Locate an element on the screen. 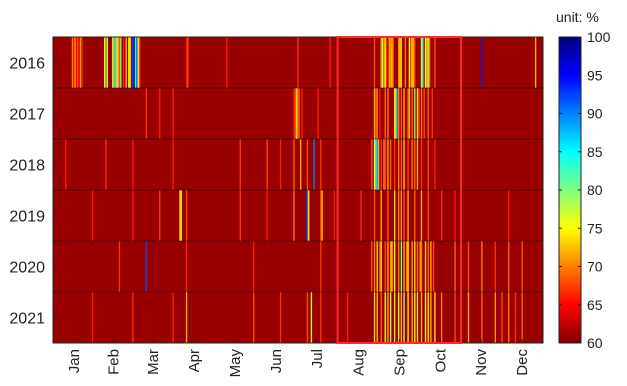 This screenshot has width=627, height=386. year-label: 2020 is located at coordinates (27, 268).